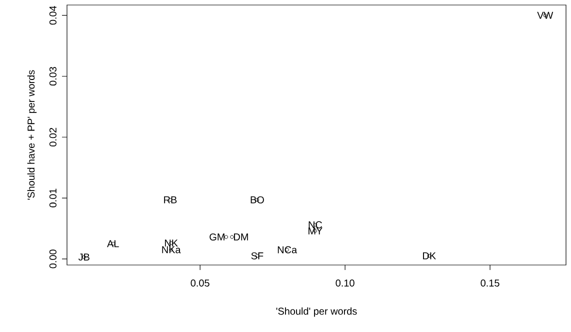 This screenshot has width=571, height=332. What do you see at coordinates (232, 237) in the screenshot?
I see `point` at bounding box center [232, 237].